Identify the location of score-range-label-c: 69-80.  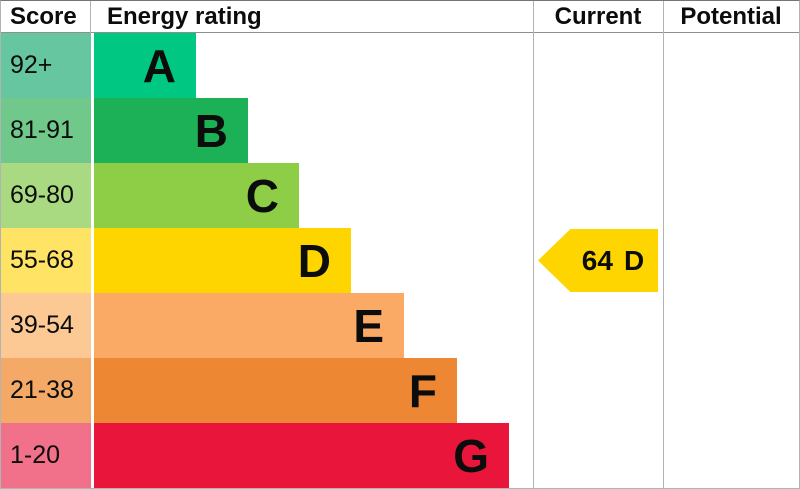
(46, 195).